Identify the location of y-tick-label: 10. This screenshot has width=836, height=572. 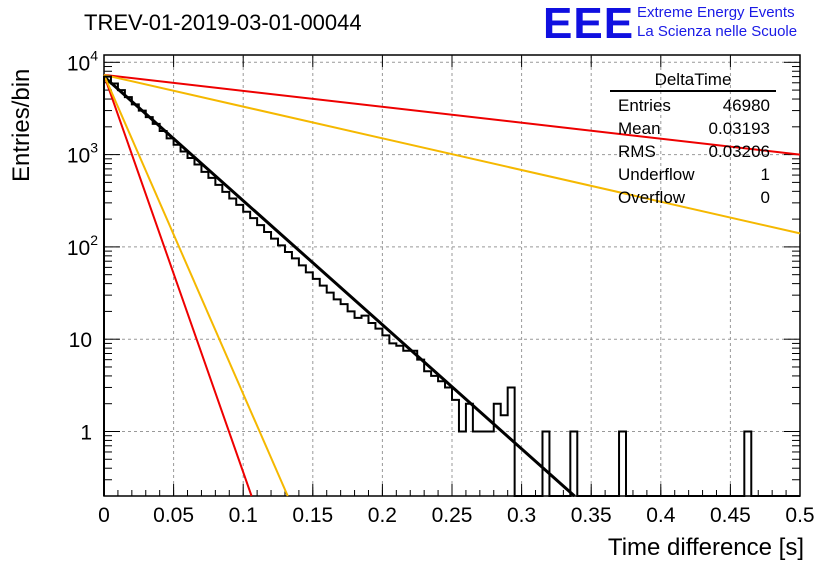
(80, 340).